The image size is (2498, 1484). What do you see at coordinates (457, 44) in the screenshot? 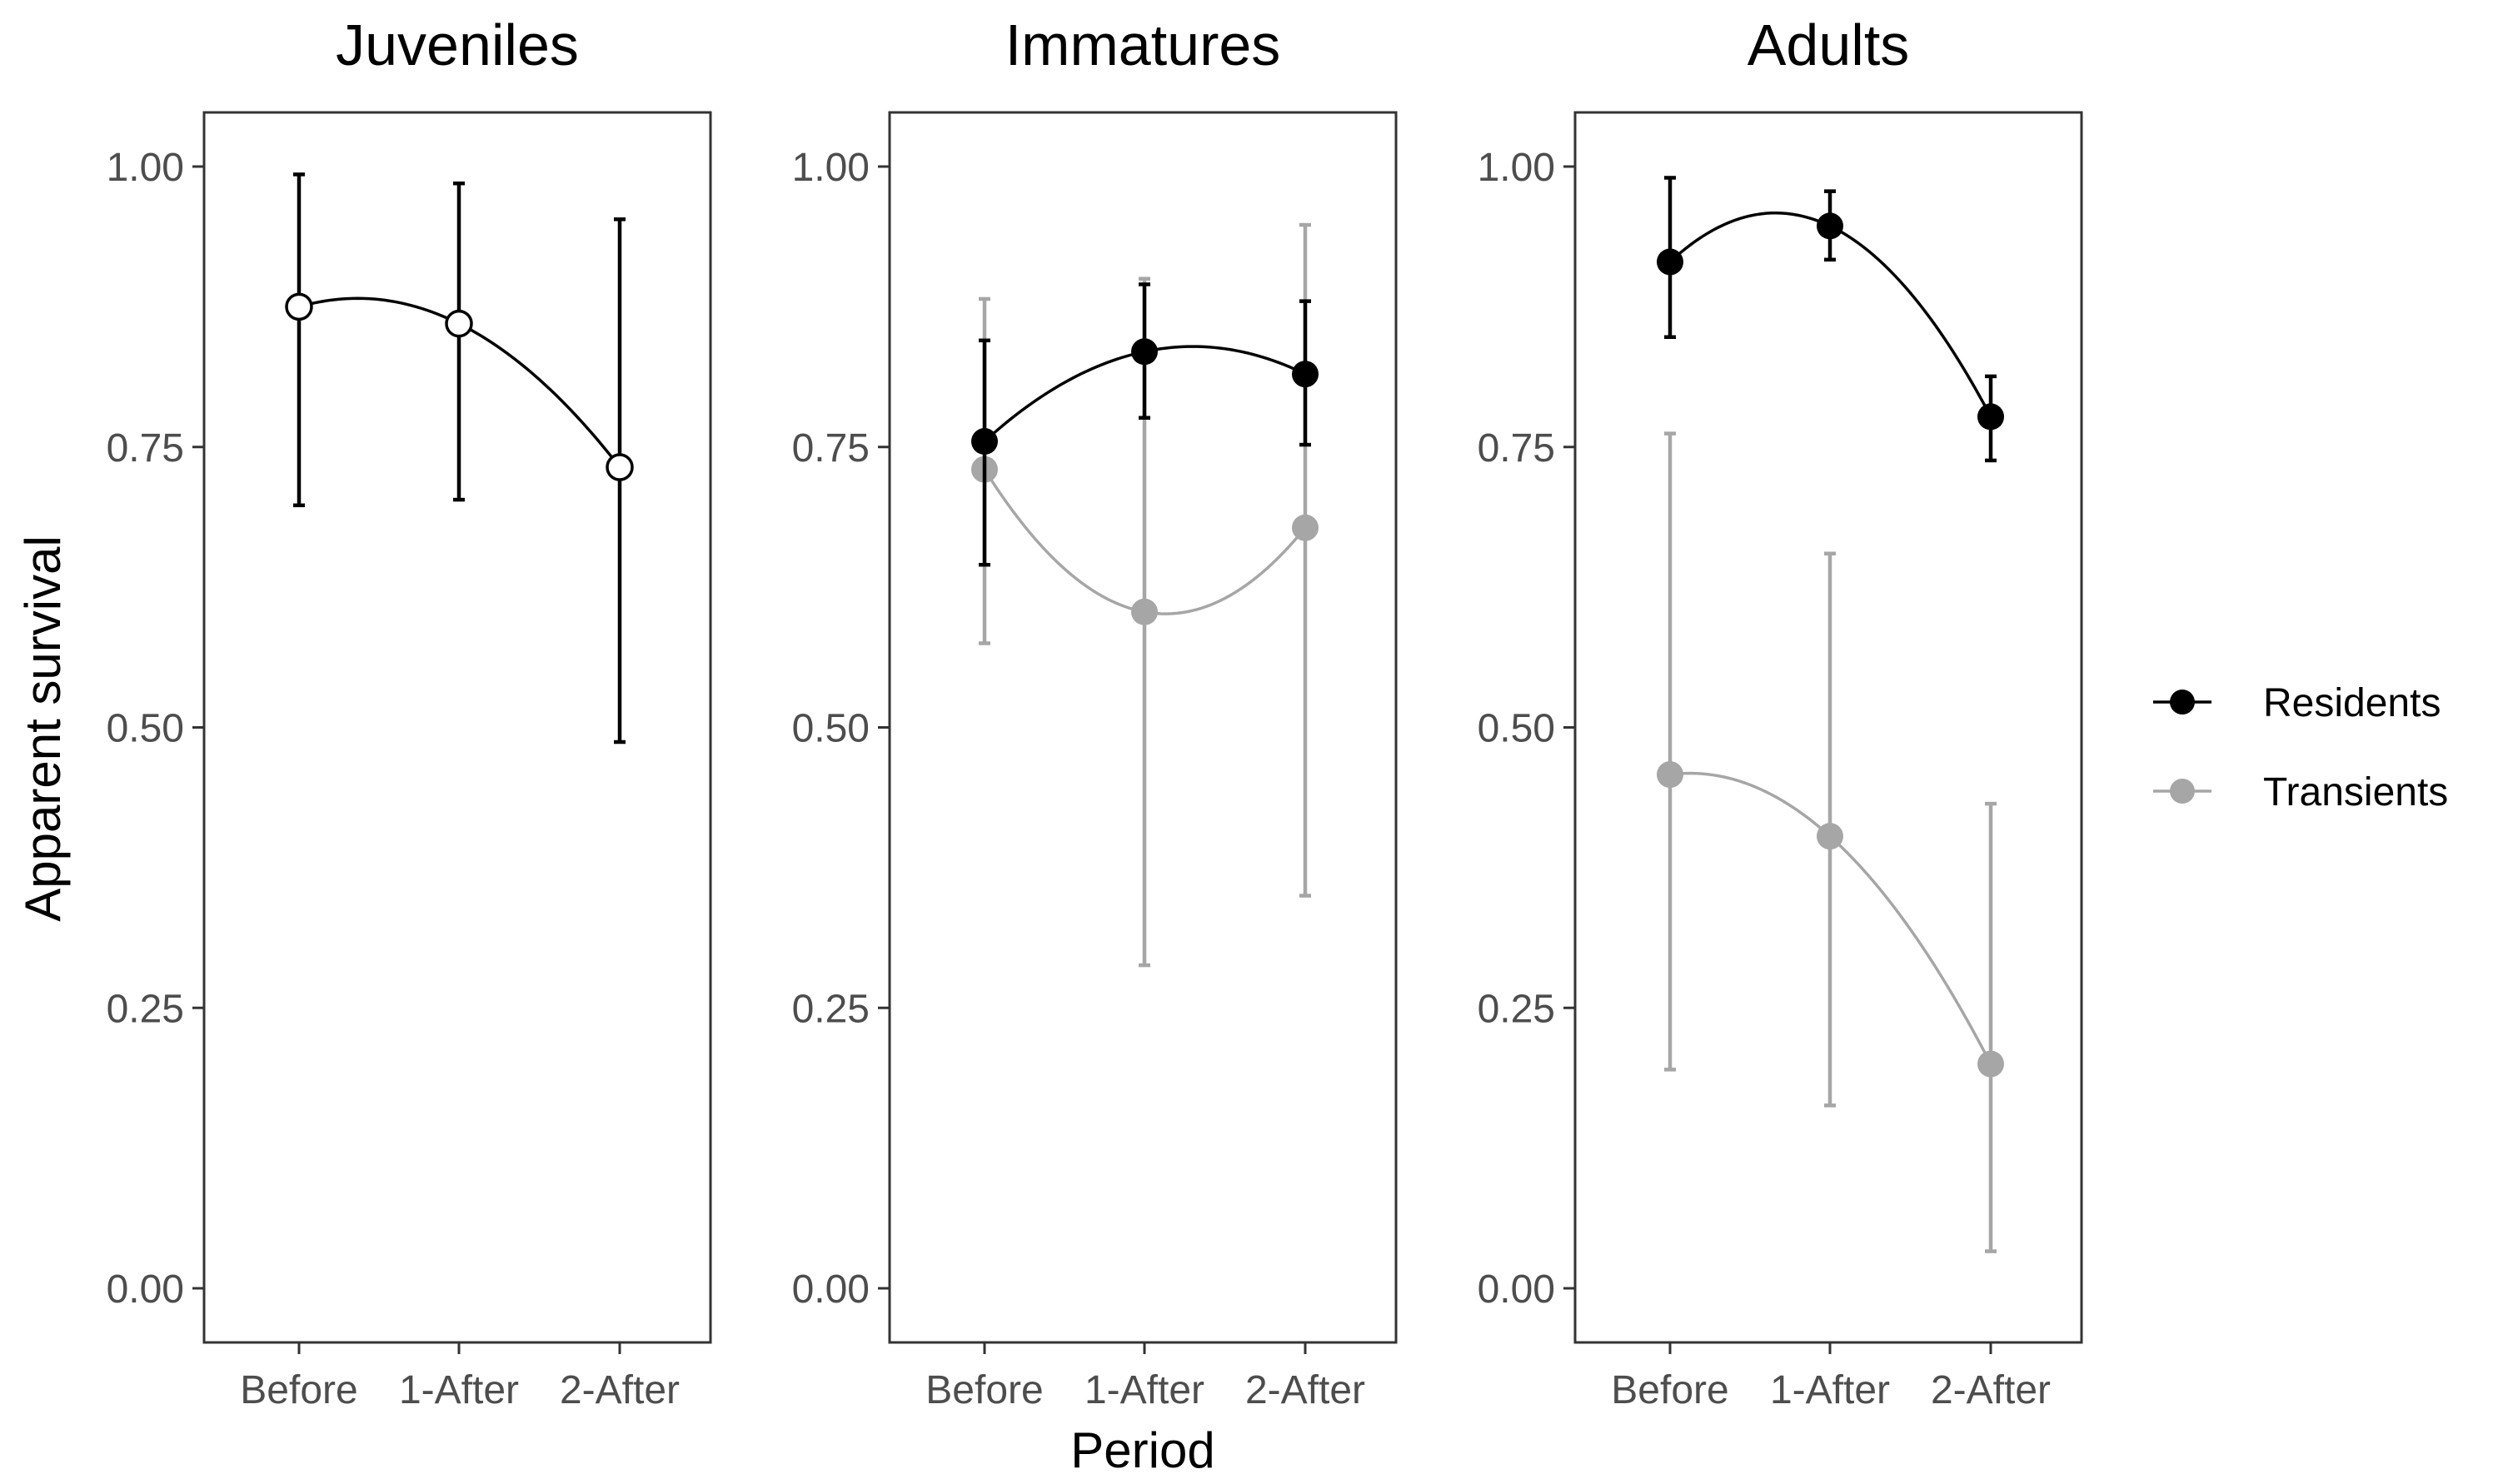
I see `panel-title: Juveniles` at bounding box center [457, 44].